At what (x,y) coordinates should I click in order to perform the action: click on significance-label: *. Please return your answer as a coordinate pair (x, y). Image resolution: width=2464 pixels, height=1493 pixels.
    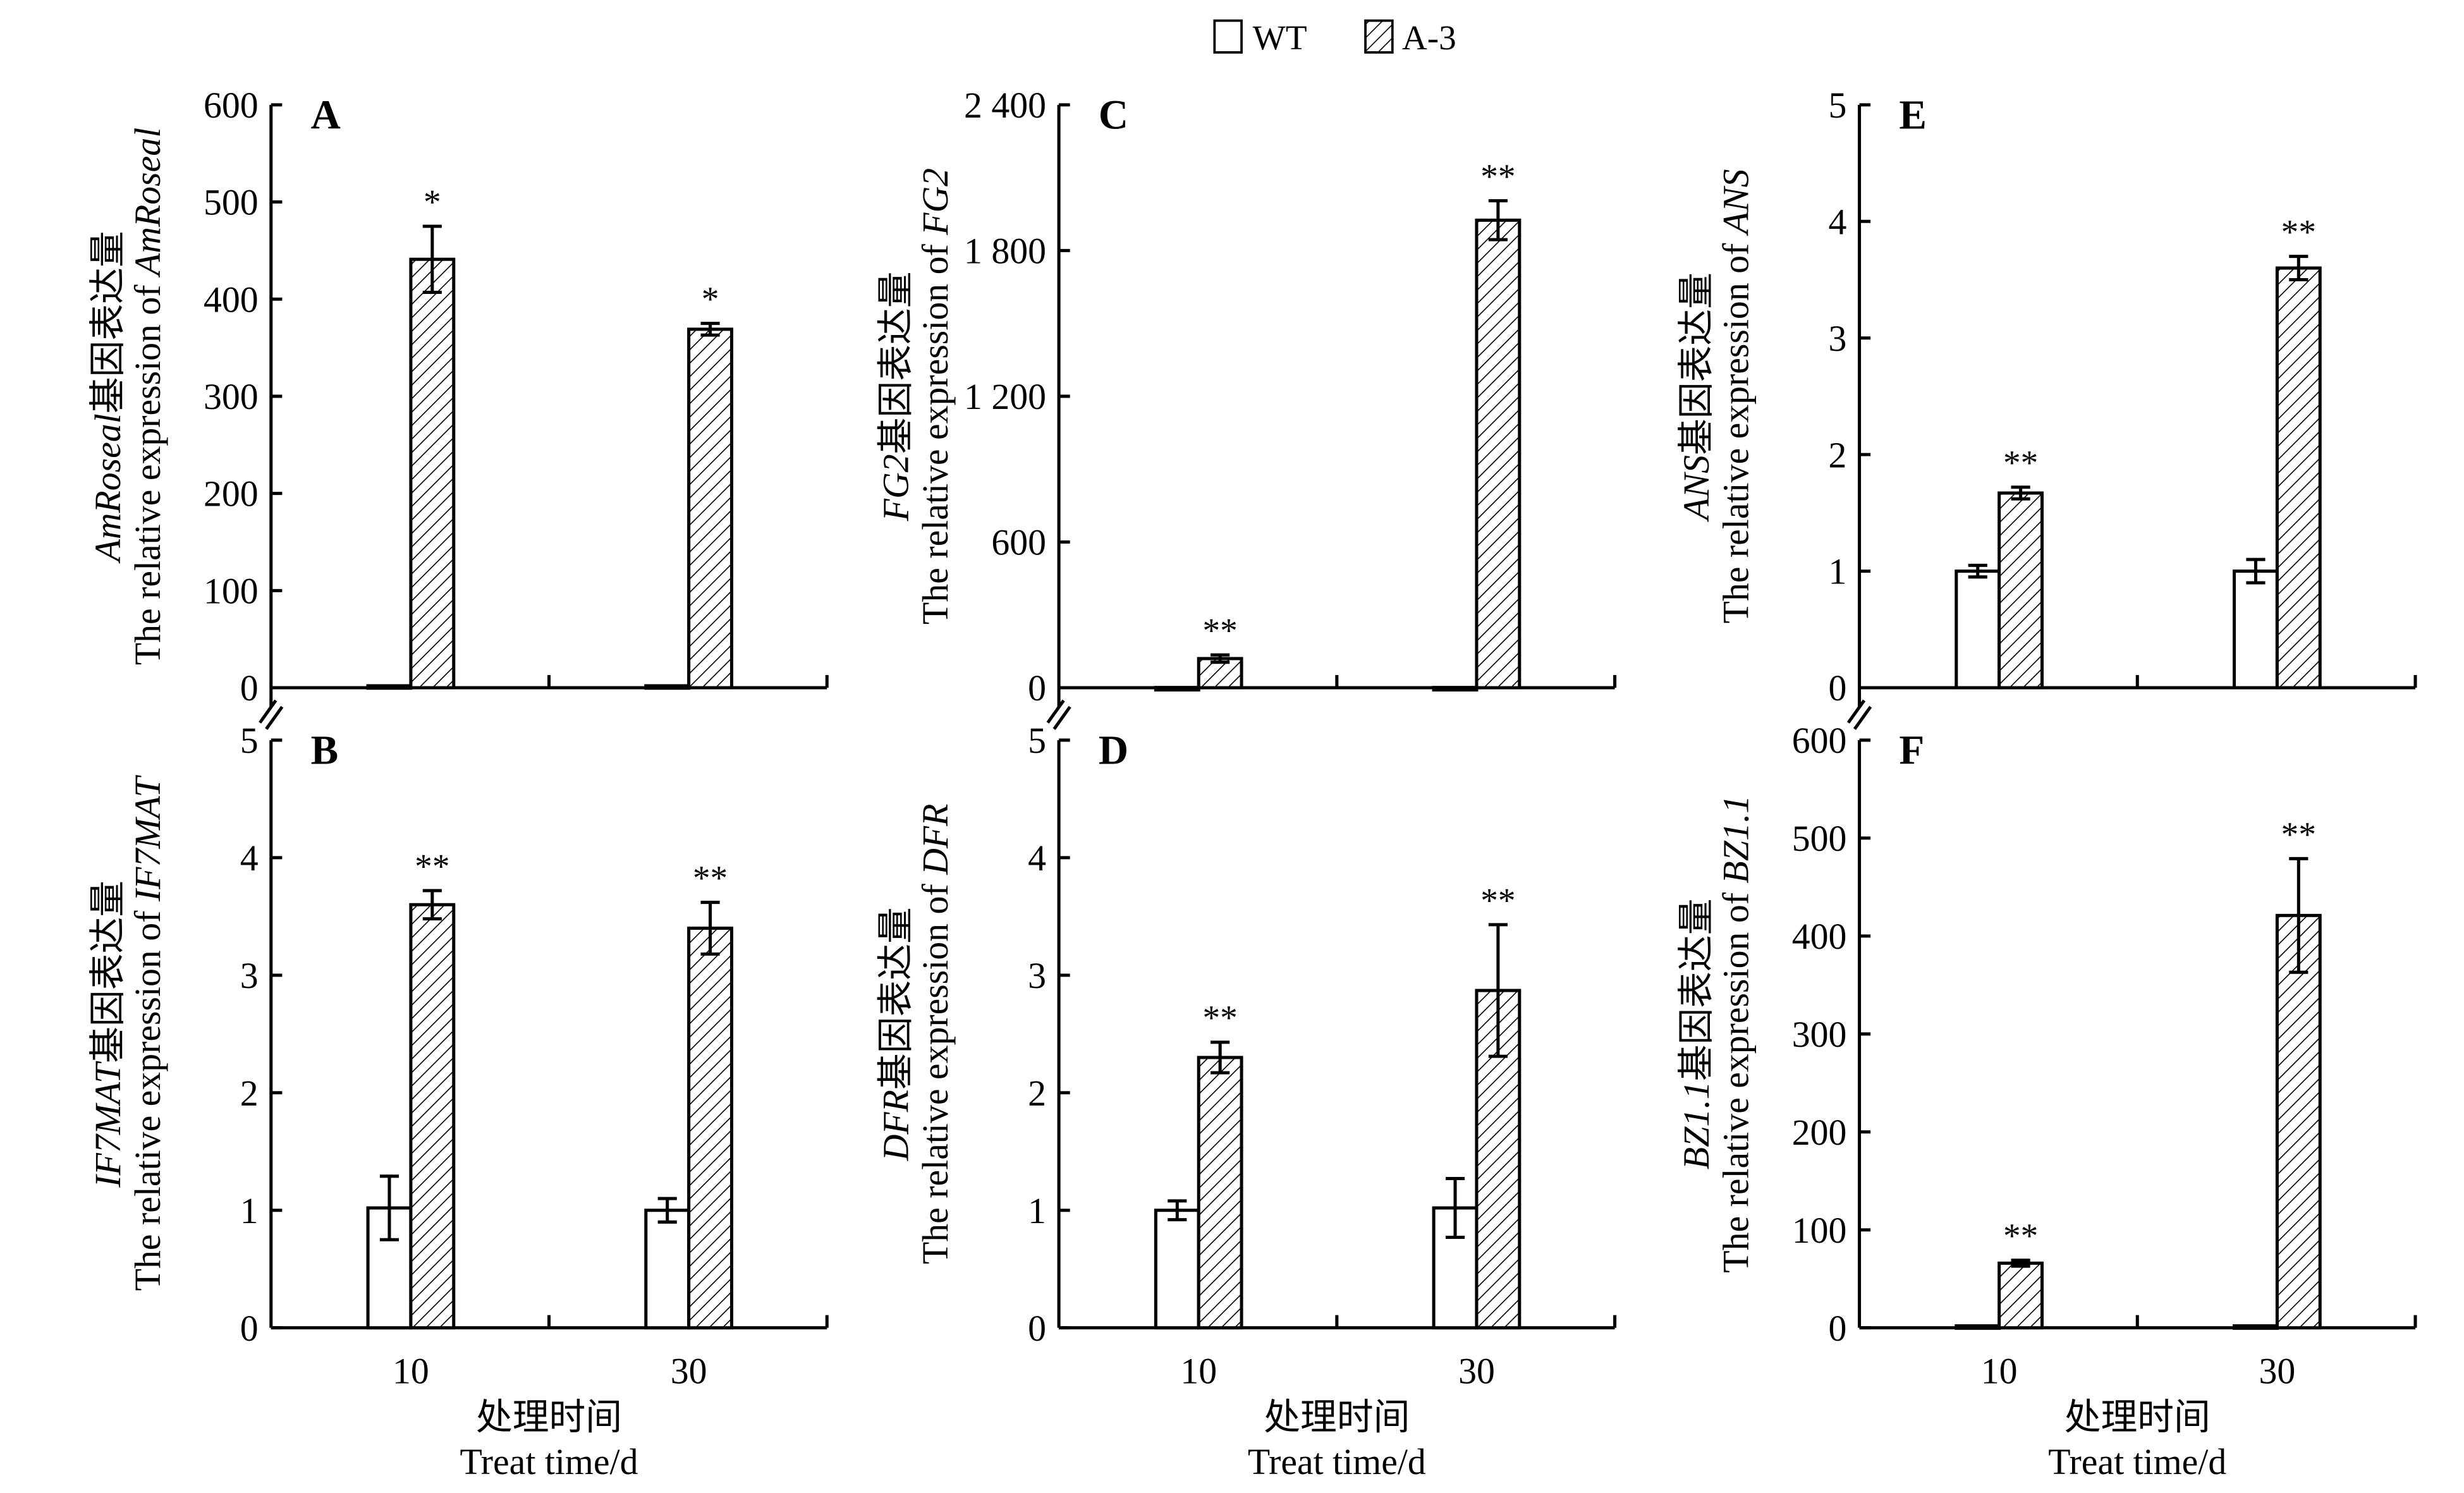
    Looking at the image, I should click on (432, 202).